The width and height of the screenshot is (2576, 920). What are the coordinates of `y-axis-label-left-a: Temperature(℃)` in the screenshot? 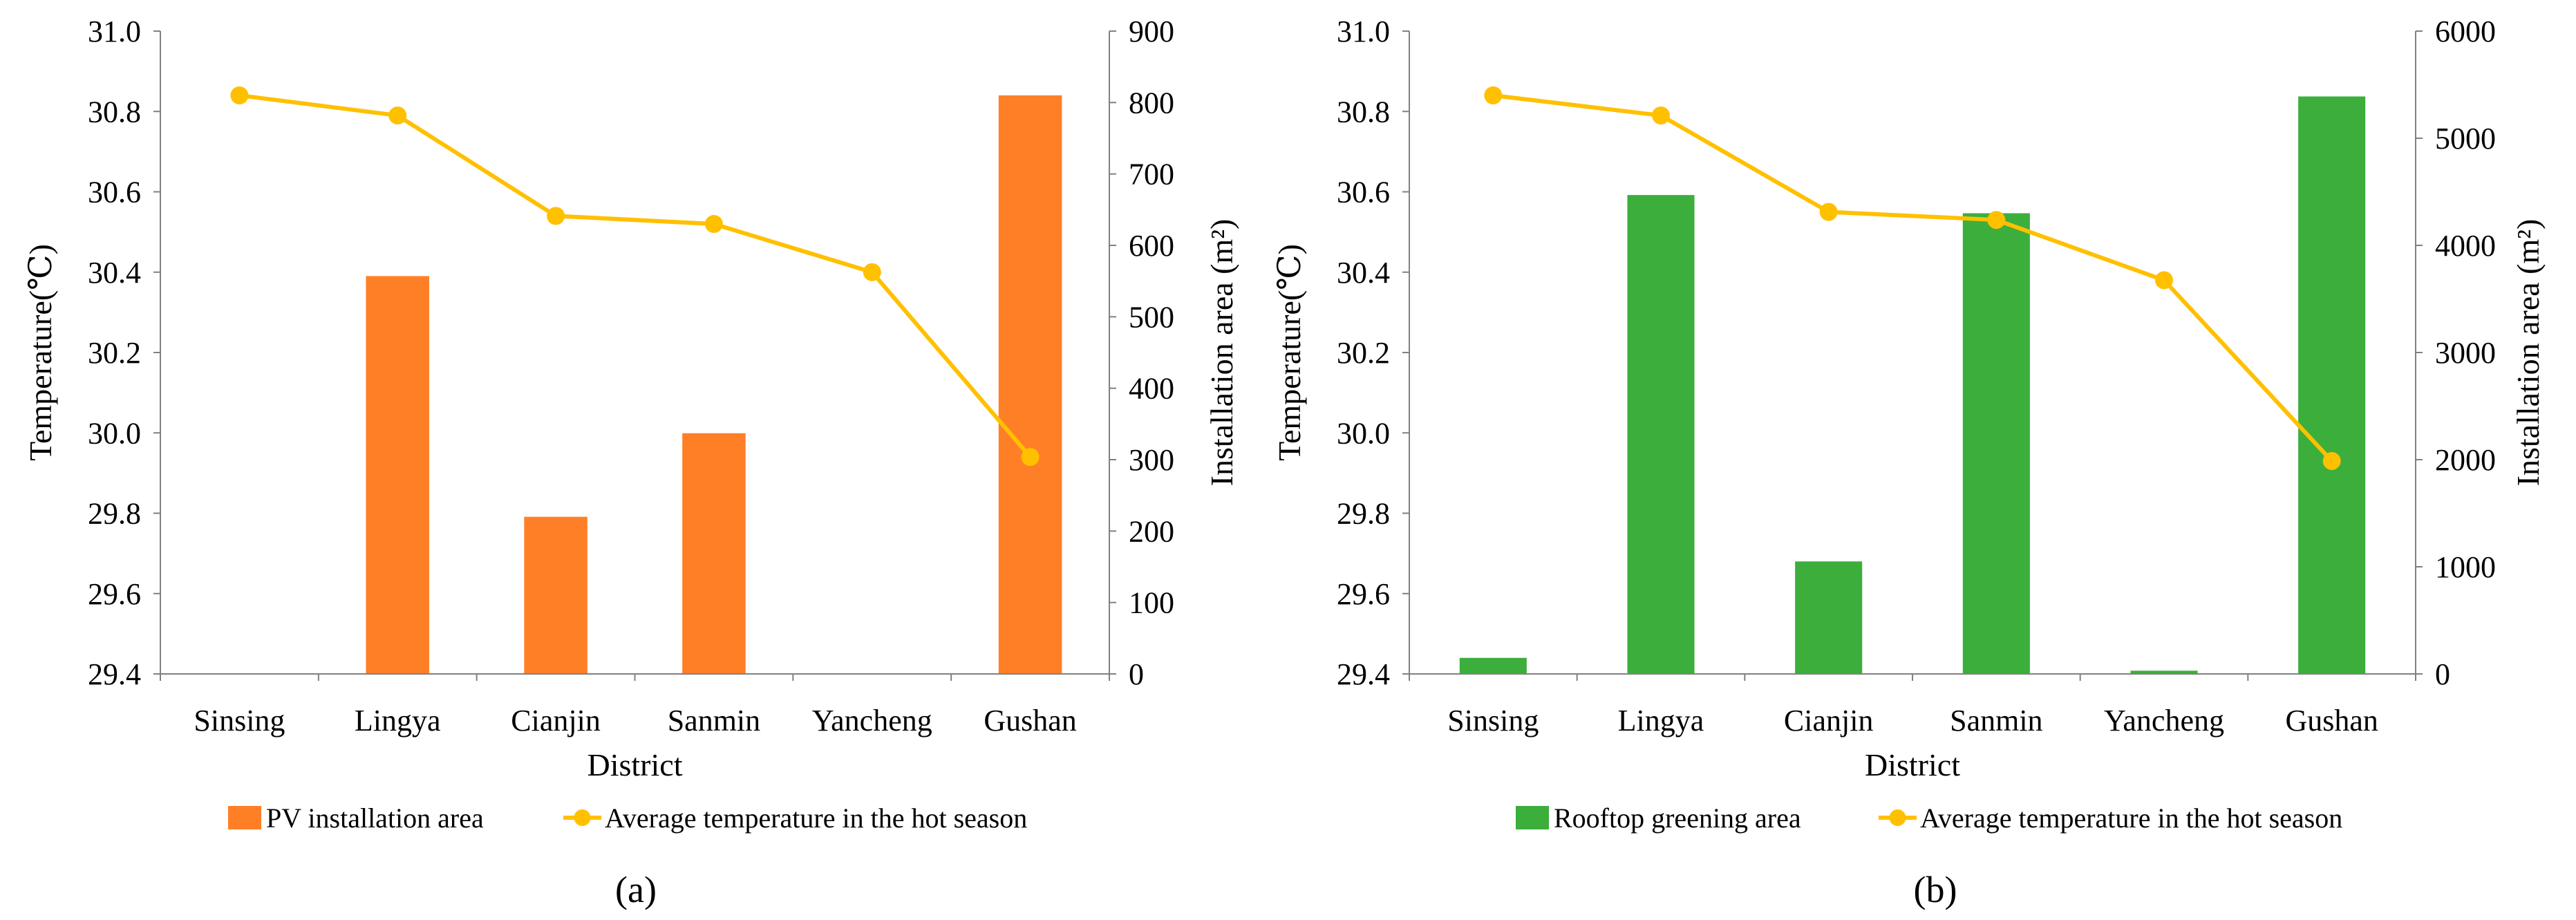 It's located at (40, 352).